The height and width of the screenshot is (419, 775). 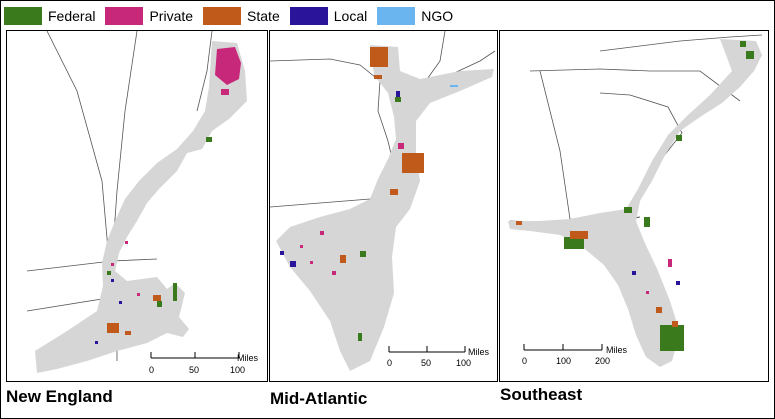 I want to click on legend-item-federal: Federal, so click(x=49, y=16).